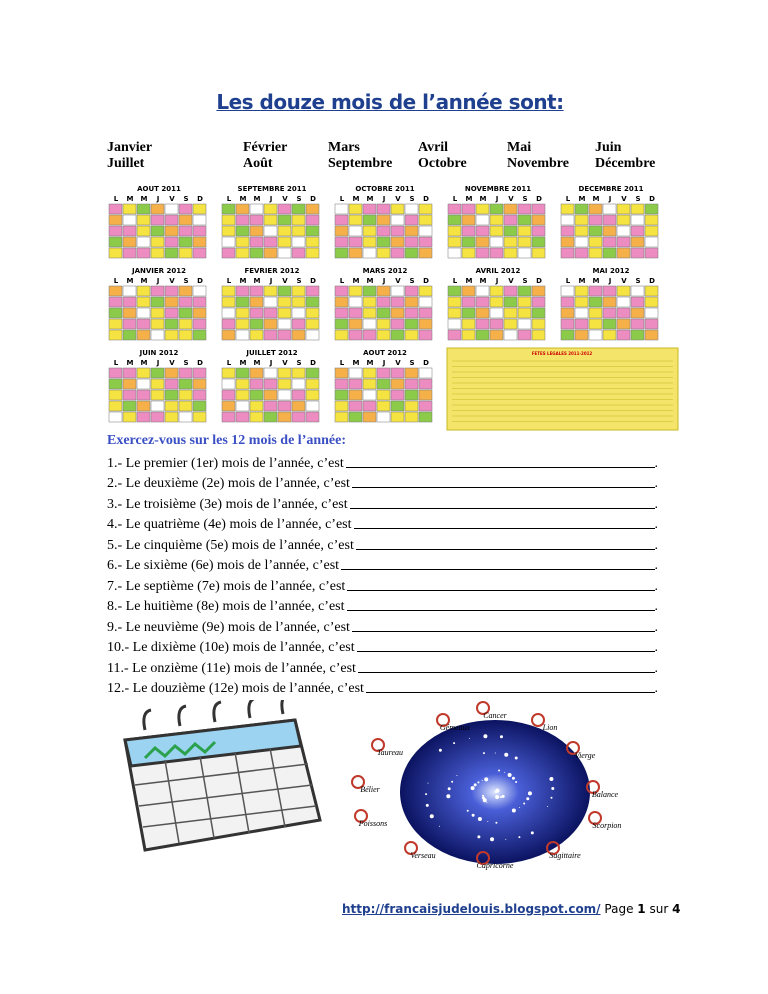  I want to click on zodiac-sign: Verseau, so click(422, 855).